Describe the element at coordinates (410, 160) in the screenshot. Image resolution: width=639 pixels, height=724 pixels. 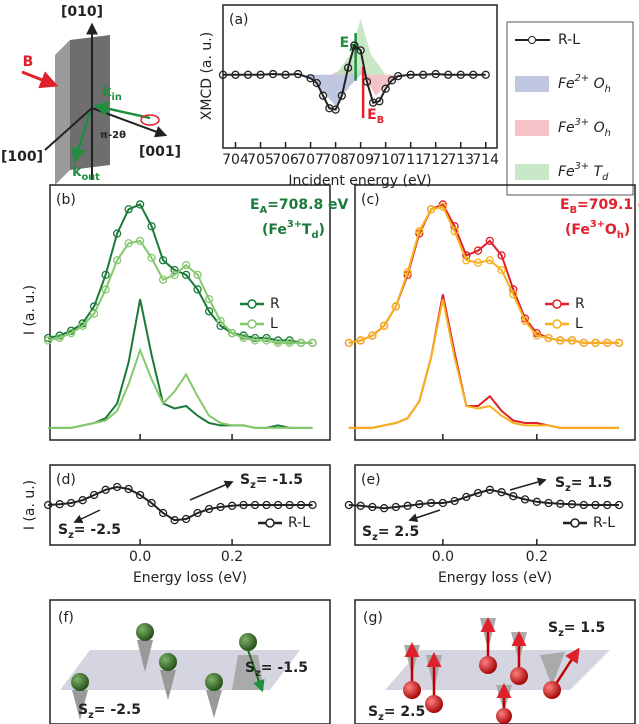
I see `x-tick-label: 711` at that location.